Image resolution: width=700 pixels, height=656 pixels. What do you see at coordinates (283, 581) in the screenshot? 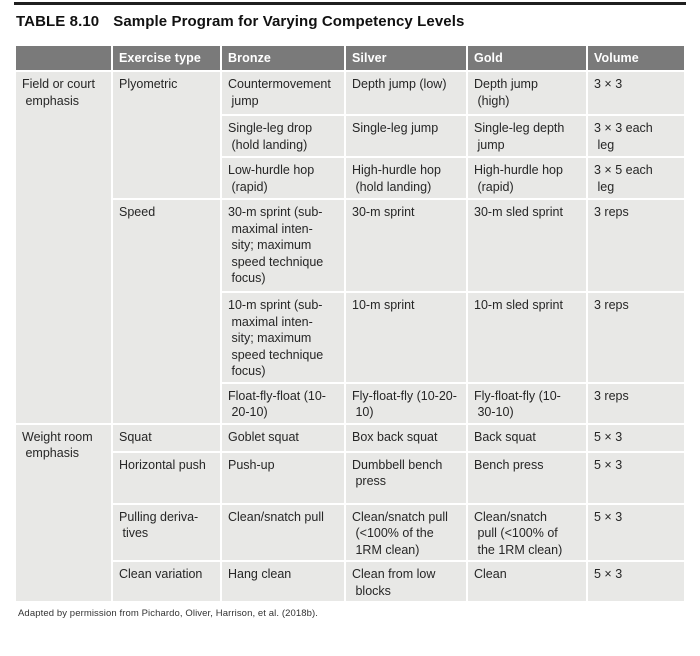
I see `cell-bronze: Hang clean` at bounding box center [283, 581].